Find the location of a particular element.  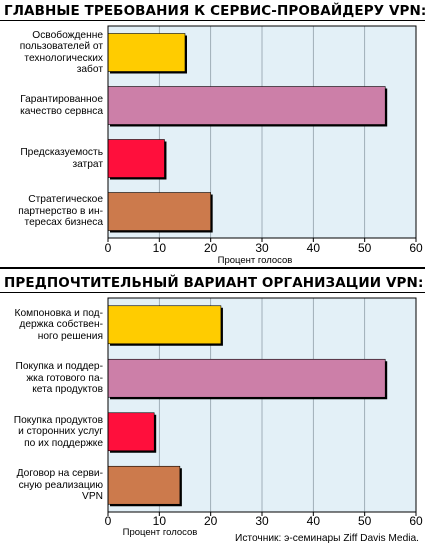

section-divider is located at coordinates (212, 268).